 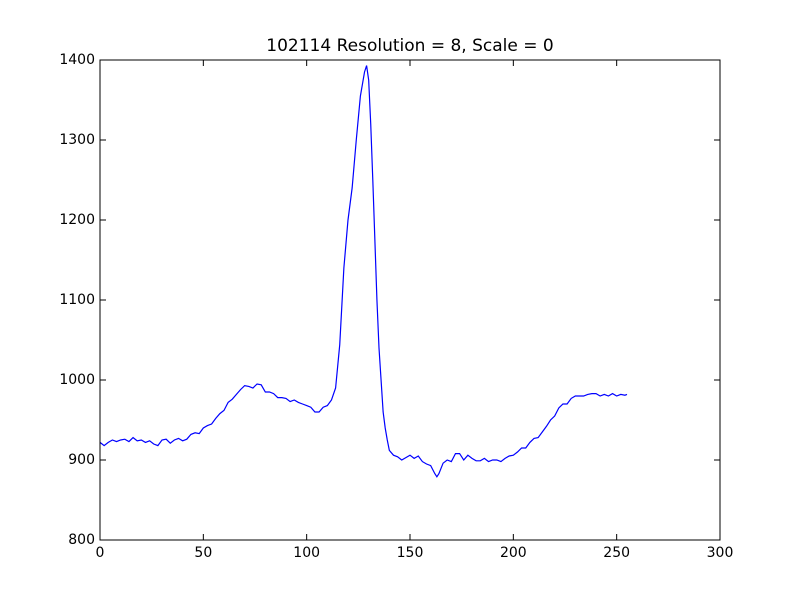 What do you see at coordinates (410, 553) in the screenshot?
I see `x-tick-label: 150` at bounding box center [410, 553].